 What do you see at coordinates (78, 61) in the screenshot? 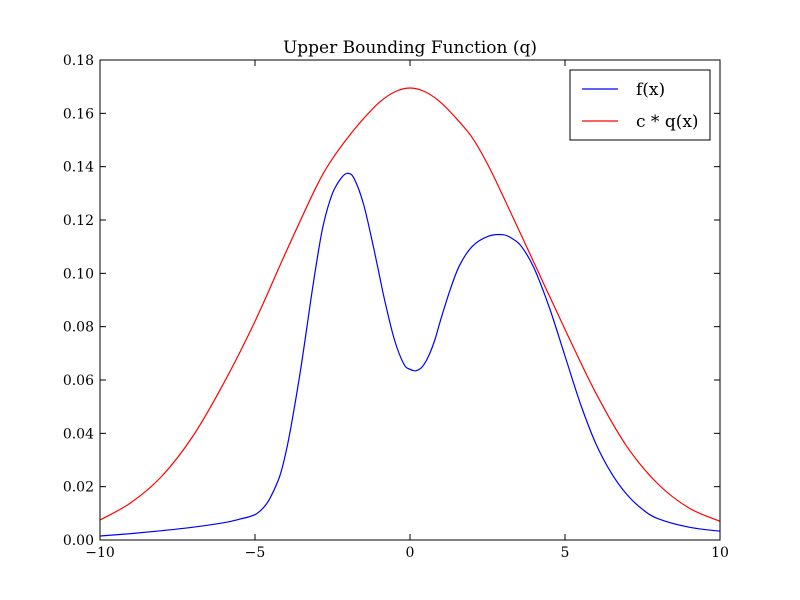
I see `y-tick-label: 0.18` at bounding box center [78, 61].